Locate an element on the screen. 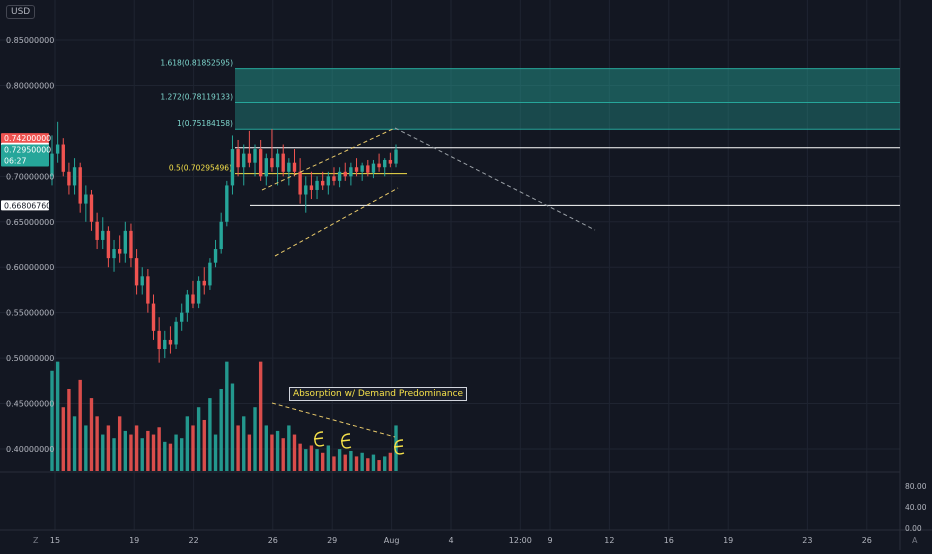  time-tick-label: 26 is located at coordinates (867, 540).